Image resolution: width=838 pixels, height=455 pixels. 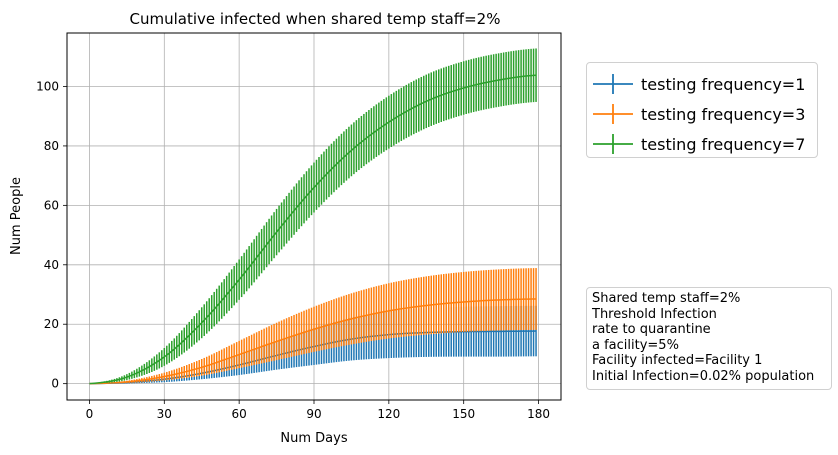 What do you see at coordinates (239, 414) in the screenshot?
I see `x-tick-label: 60` at bounding box center [239, 414].